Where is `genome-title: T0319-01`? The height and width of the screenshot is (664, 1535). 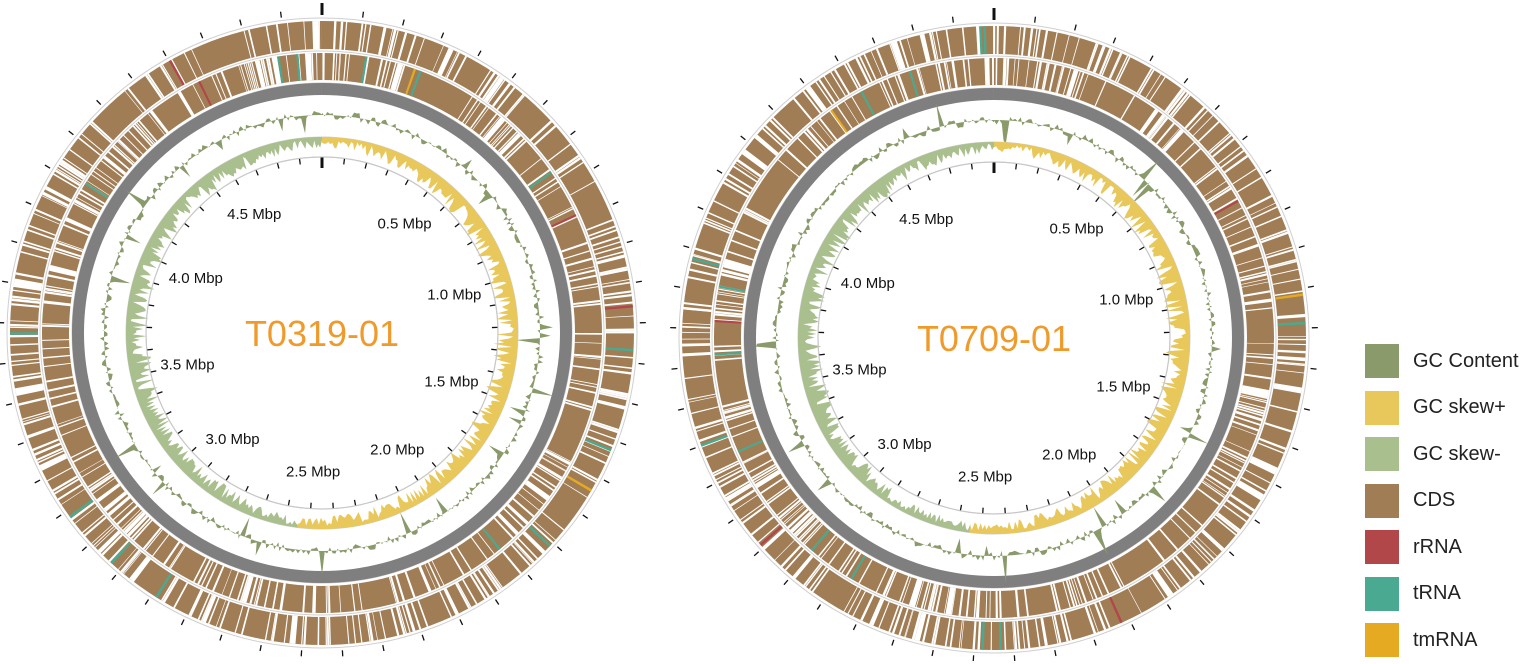 genome-title: T0319-01 is located at coordinates (322, 333).